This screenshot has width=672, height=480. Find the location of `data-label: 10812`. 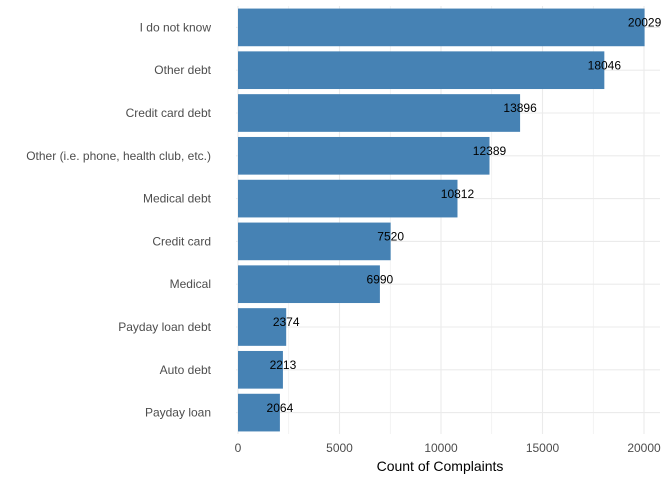

data-label: 10812 is located at coordinates (458, 194).